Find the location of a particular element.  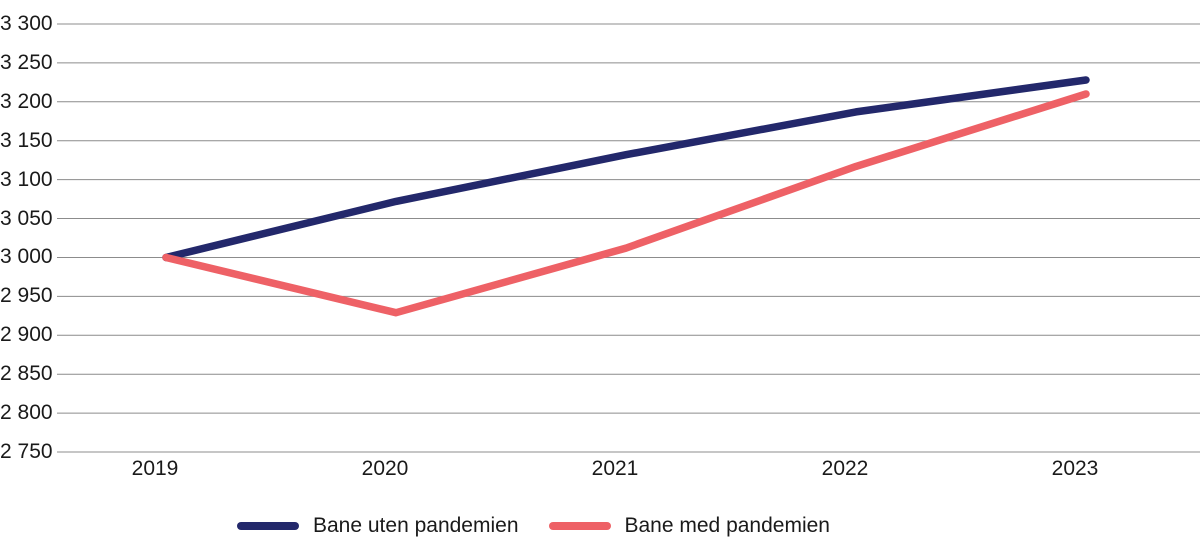

legend-item-bane-uten-pandemien: Bane uten pandemien is located at coordinates (378, 526).